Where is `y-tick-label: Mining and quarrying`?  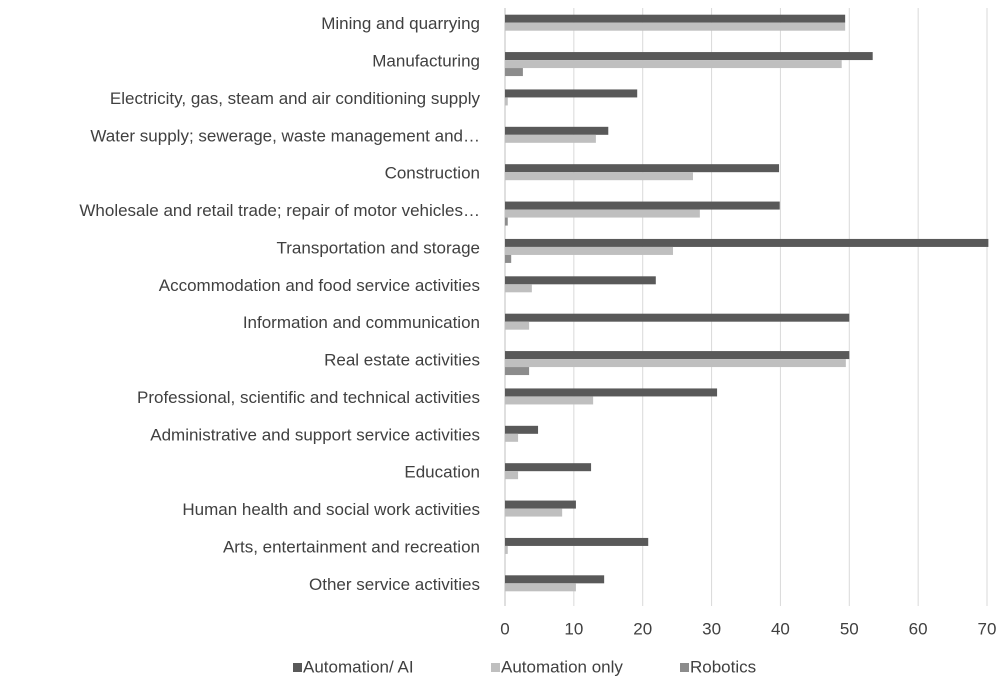
y-tick-label: Mining and quarrying is located at coordinates (400, 23).